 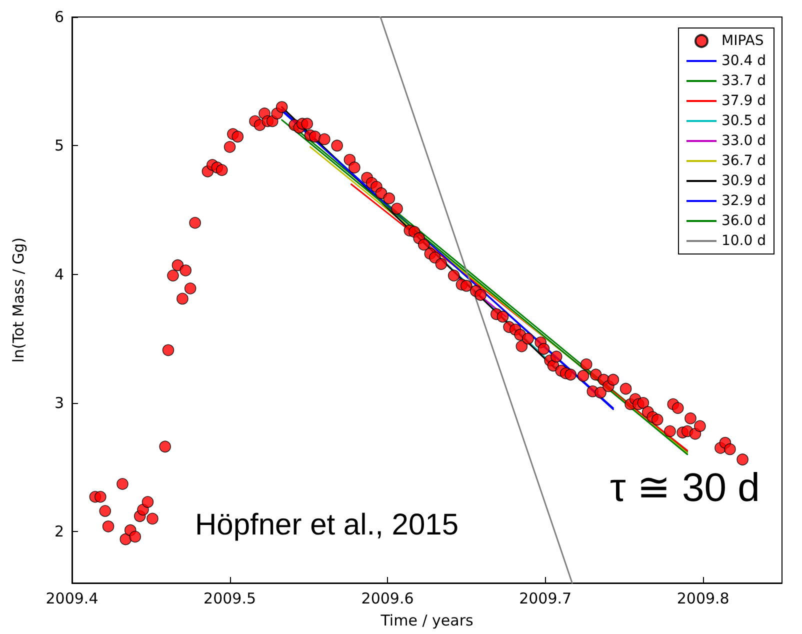 I want to click on legend-label: 33.0 d, so click(x=743, y=141).